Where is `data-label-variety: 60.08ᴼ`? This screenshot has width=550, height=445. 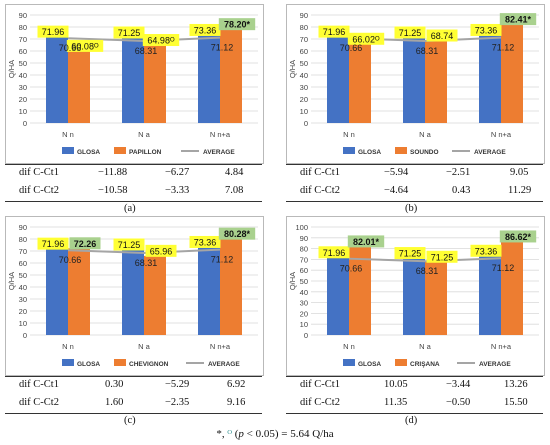 data-label-variety: 60.08ᴼ is located at coordinates (85, 45).